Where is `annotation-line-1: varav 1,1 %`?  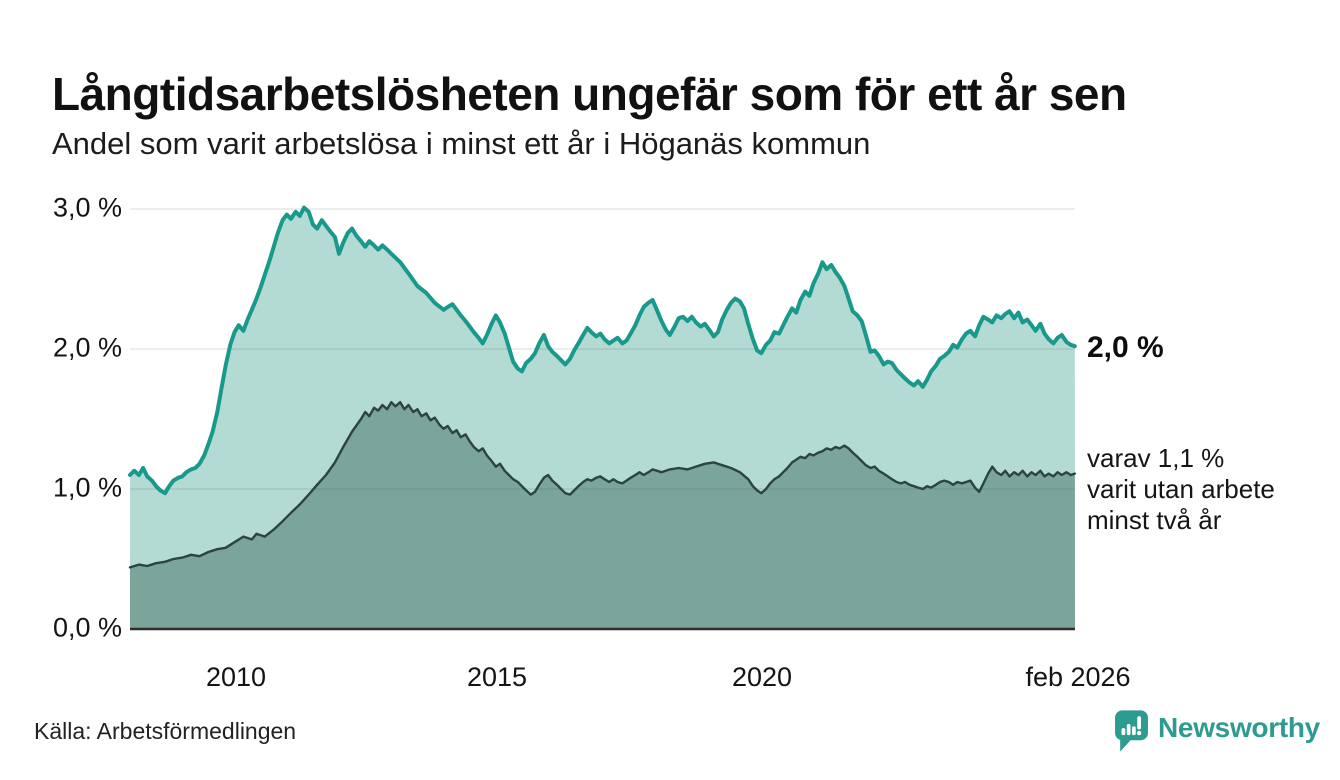 annotation-line-1: varav 1,1 % is located at coordinates (1156, 458).